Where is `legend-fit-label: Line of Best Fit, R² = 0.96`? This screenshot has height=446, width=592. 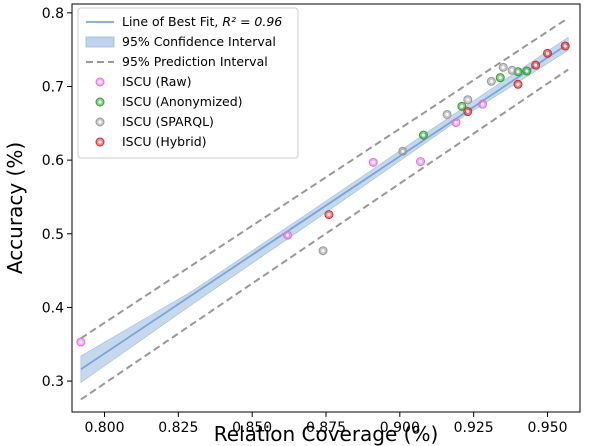 legend-fit-label: Line of Best Fit, R² = 0.96 is located at coordinates (202, 21).